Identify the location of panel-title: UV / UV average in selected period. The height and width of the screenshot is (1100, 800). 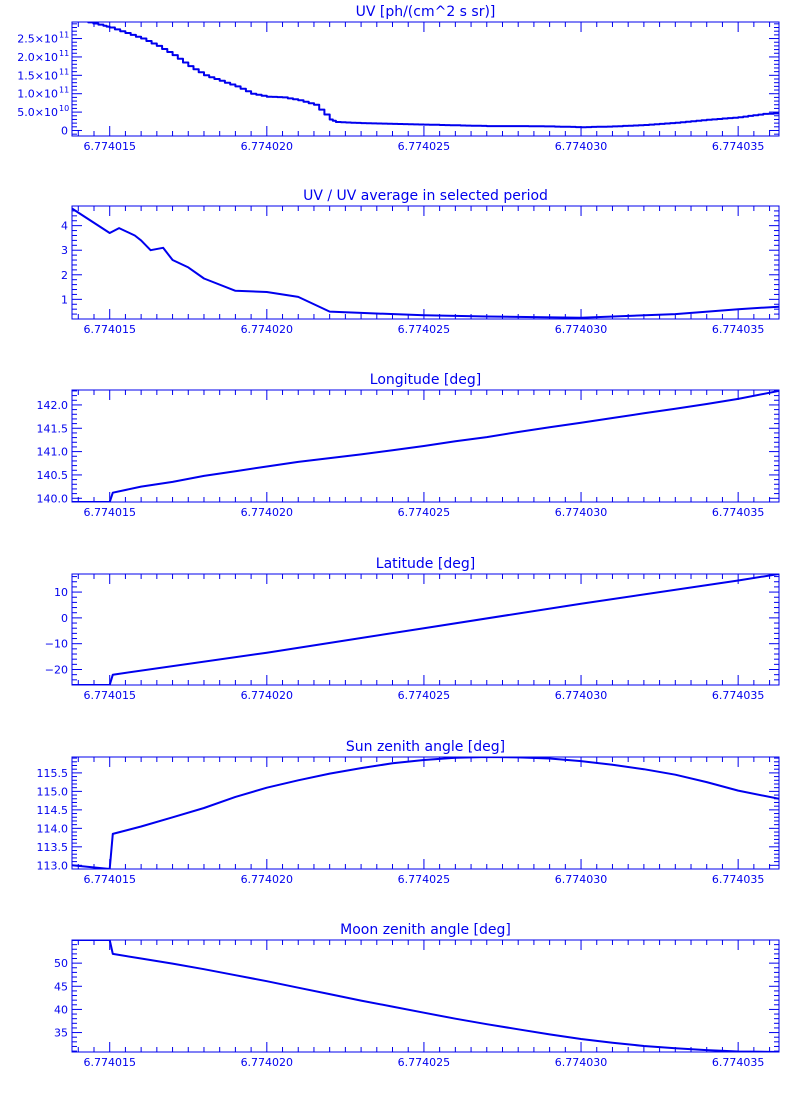
(425, 196).